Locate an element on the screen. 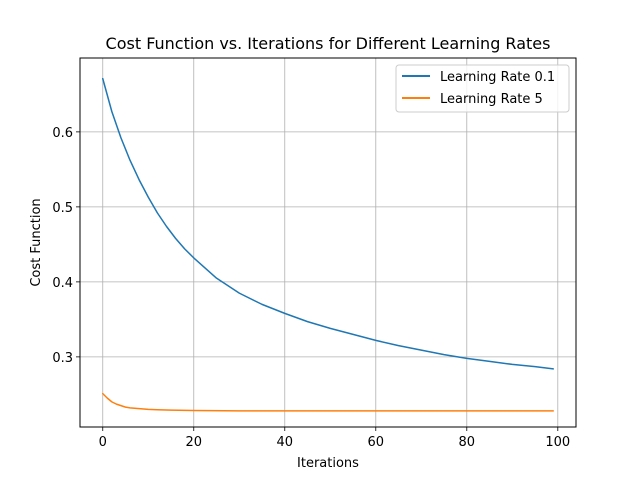  x-tick-label: 40 is located at coordinates (284, 442).